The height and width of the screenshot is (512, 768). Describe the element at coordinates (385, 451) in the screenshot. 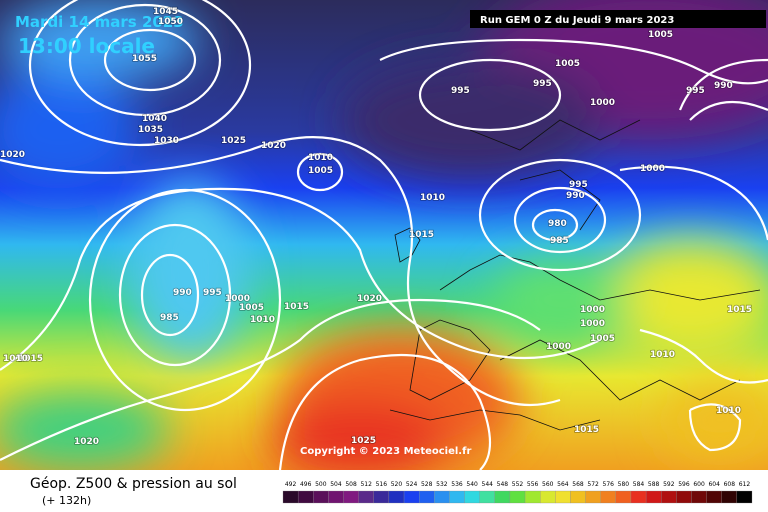

I see `copyright: Copyright © 2023 Meteociel.fr` at that location.